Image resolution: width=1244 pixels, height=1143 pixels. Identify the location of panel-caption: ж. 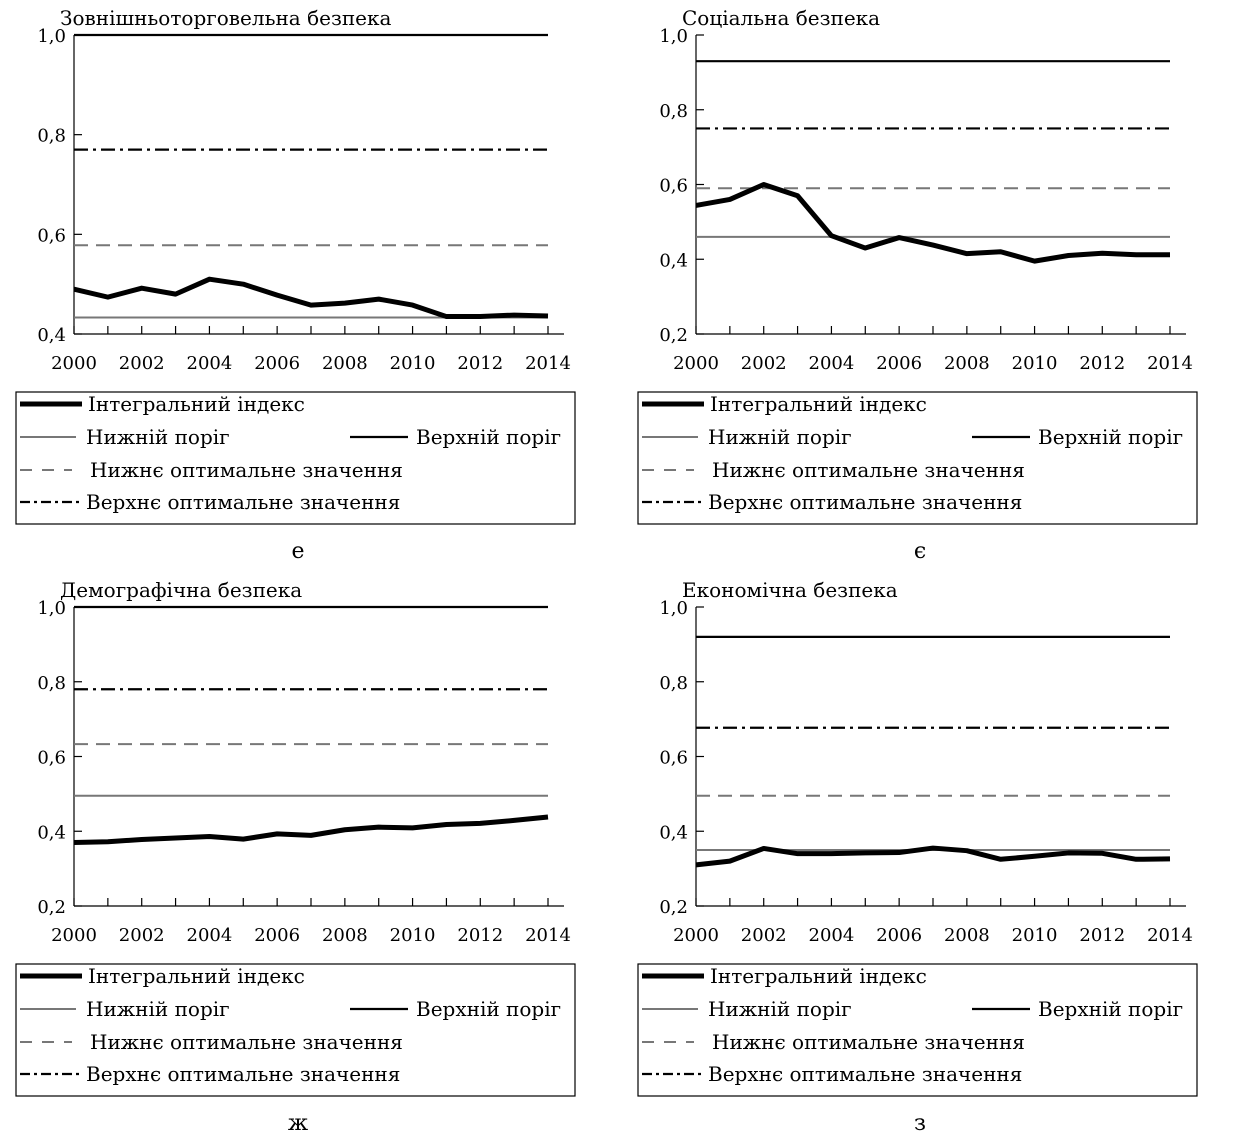
(298, 1123).